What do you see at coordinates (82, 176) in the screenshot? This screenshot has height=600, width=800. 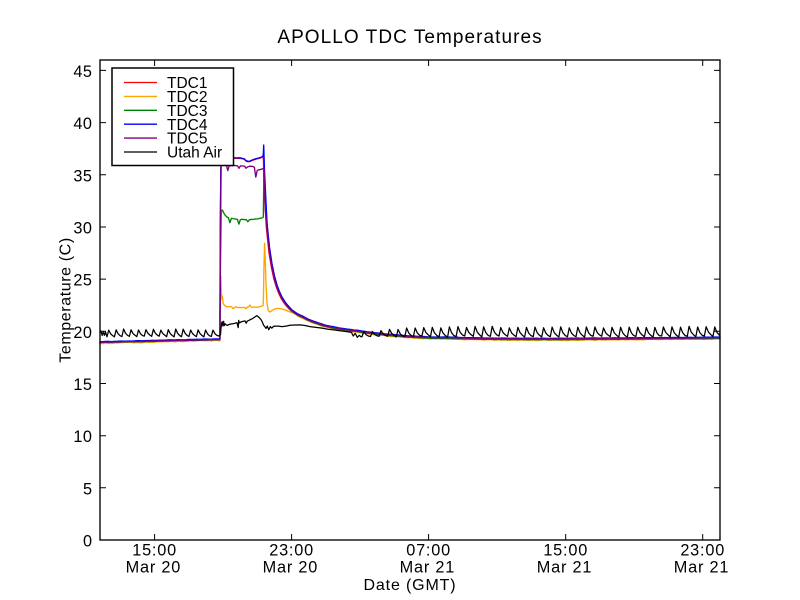 I see `svg-text: 35` at bounding box center [82, 176].